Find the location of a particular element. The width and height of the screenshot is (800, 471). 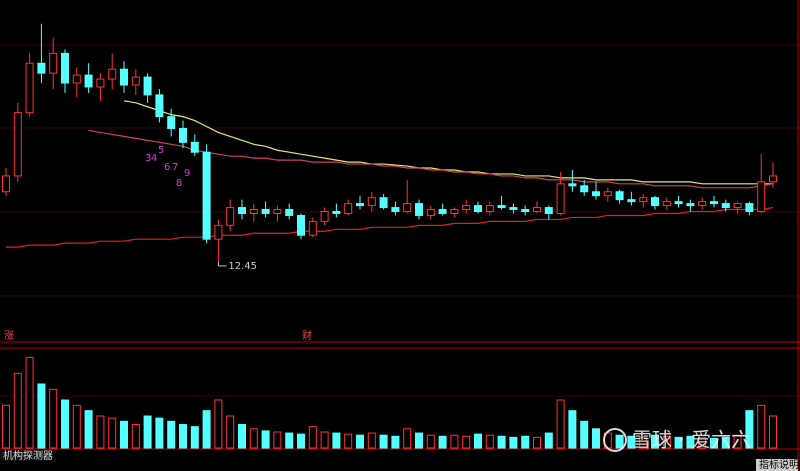

marker-label: 财 is located at coordinates (307, 335).